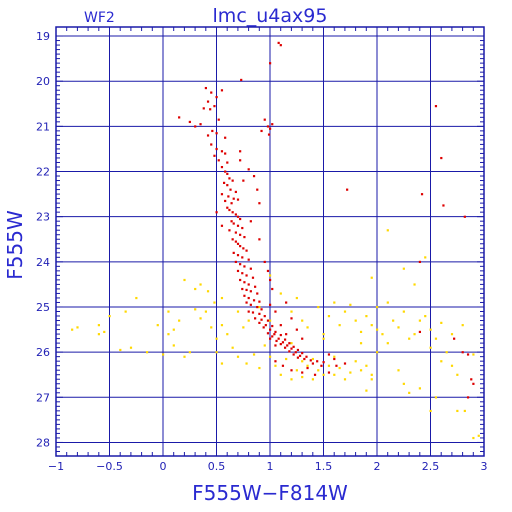  I want to click on x-tick-label: 2, so click(377, 466).